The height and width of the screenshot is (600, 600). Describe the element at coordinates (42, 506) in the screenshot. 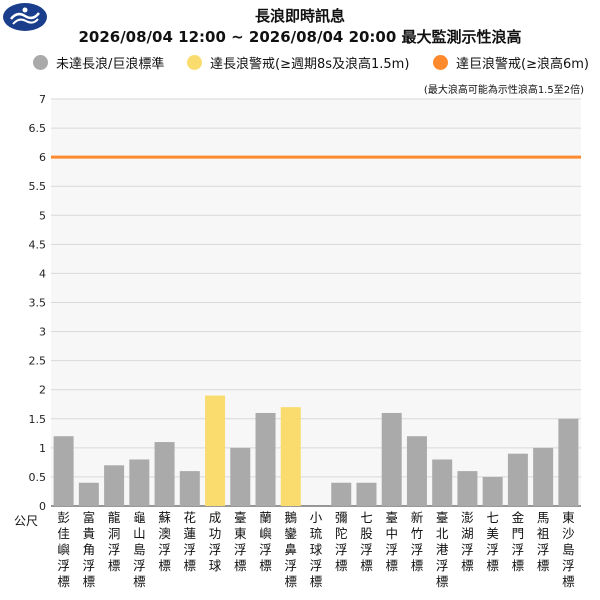

I see `y-tick-label: 0` at that location.